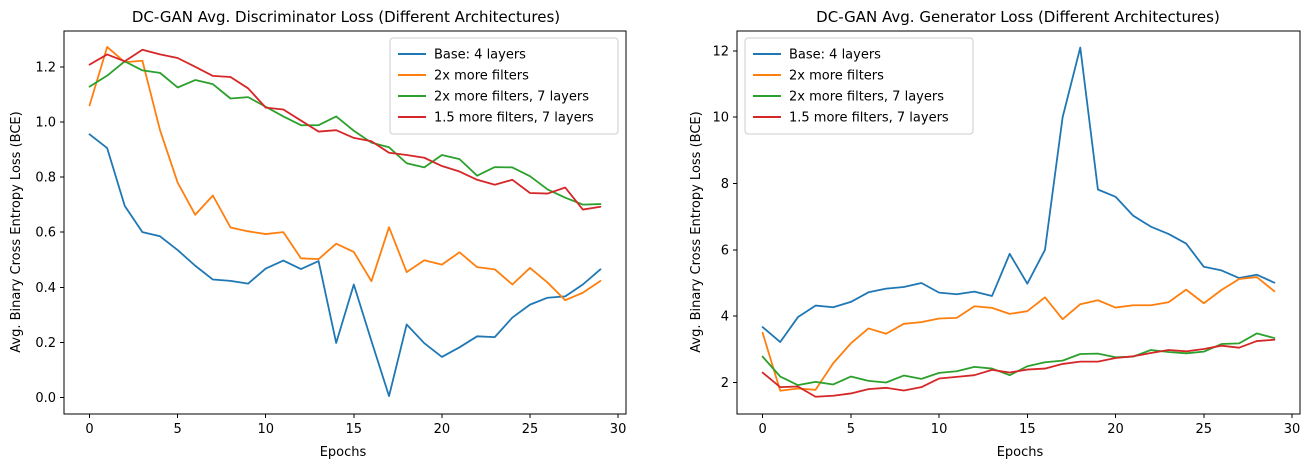 The image size is (1312, 468). Describe the element at coordinates (725, 317) in the screenshot. I see `y-tick-label: 4` at that location.